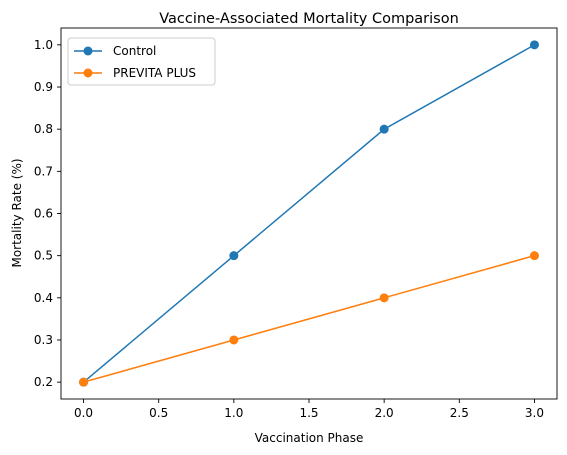  What do you see at coordinates (134, 51) in the screenshot?
I see `legend-label-control: Control` at bounding box center [134, 51].